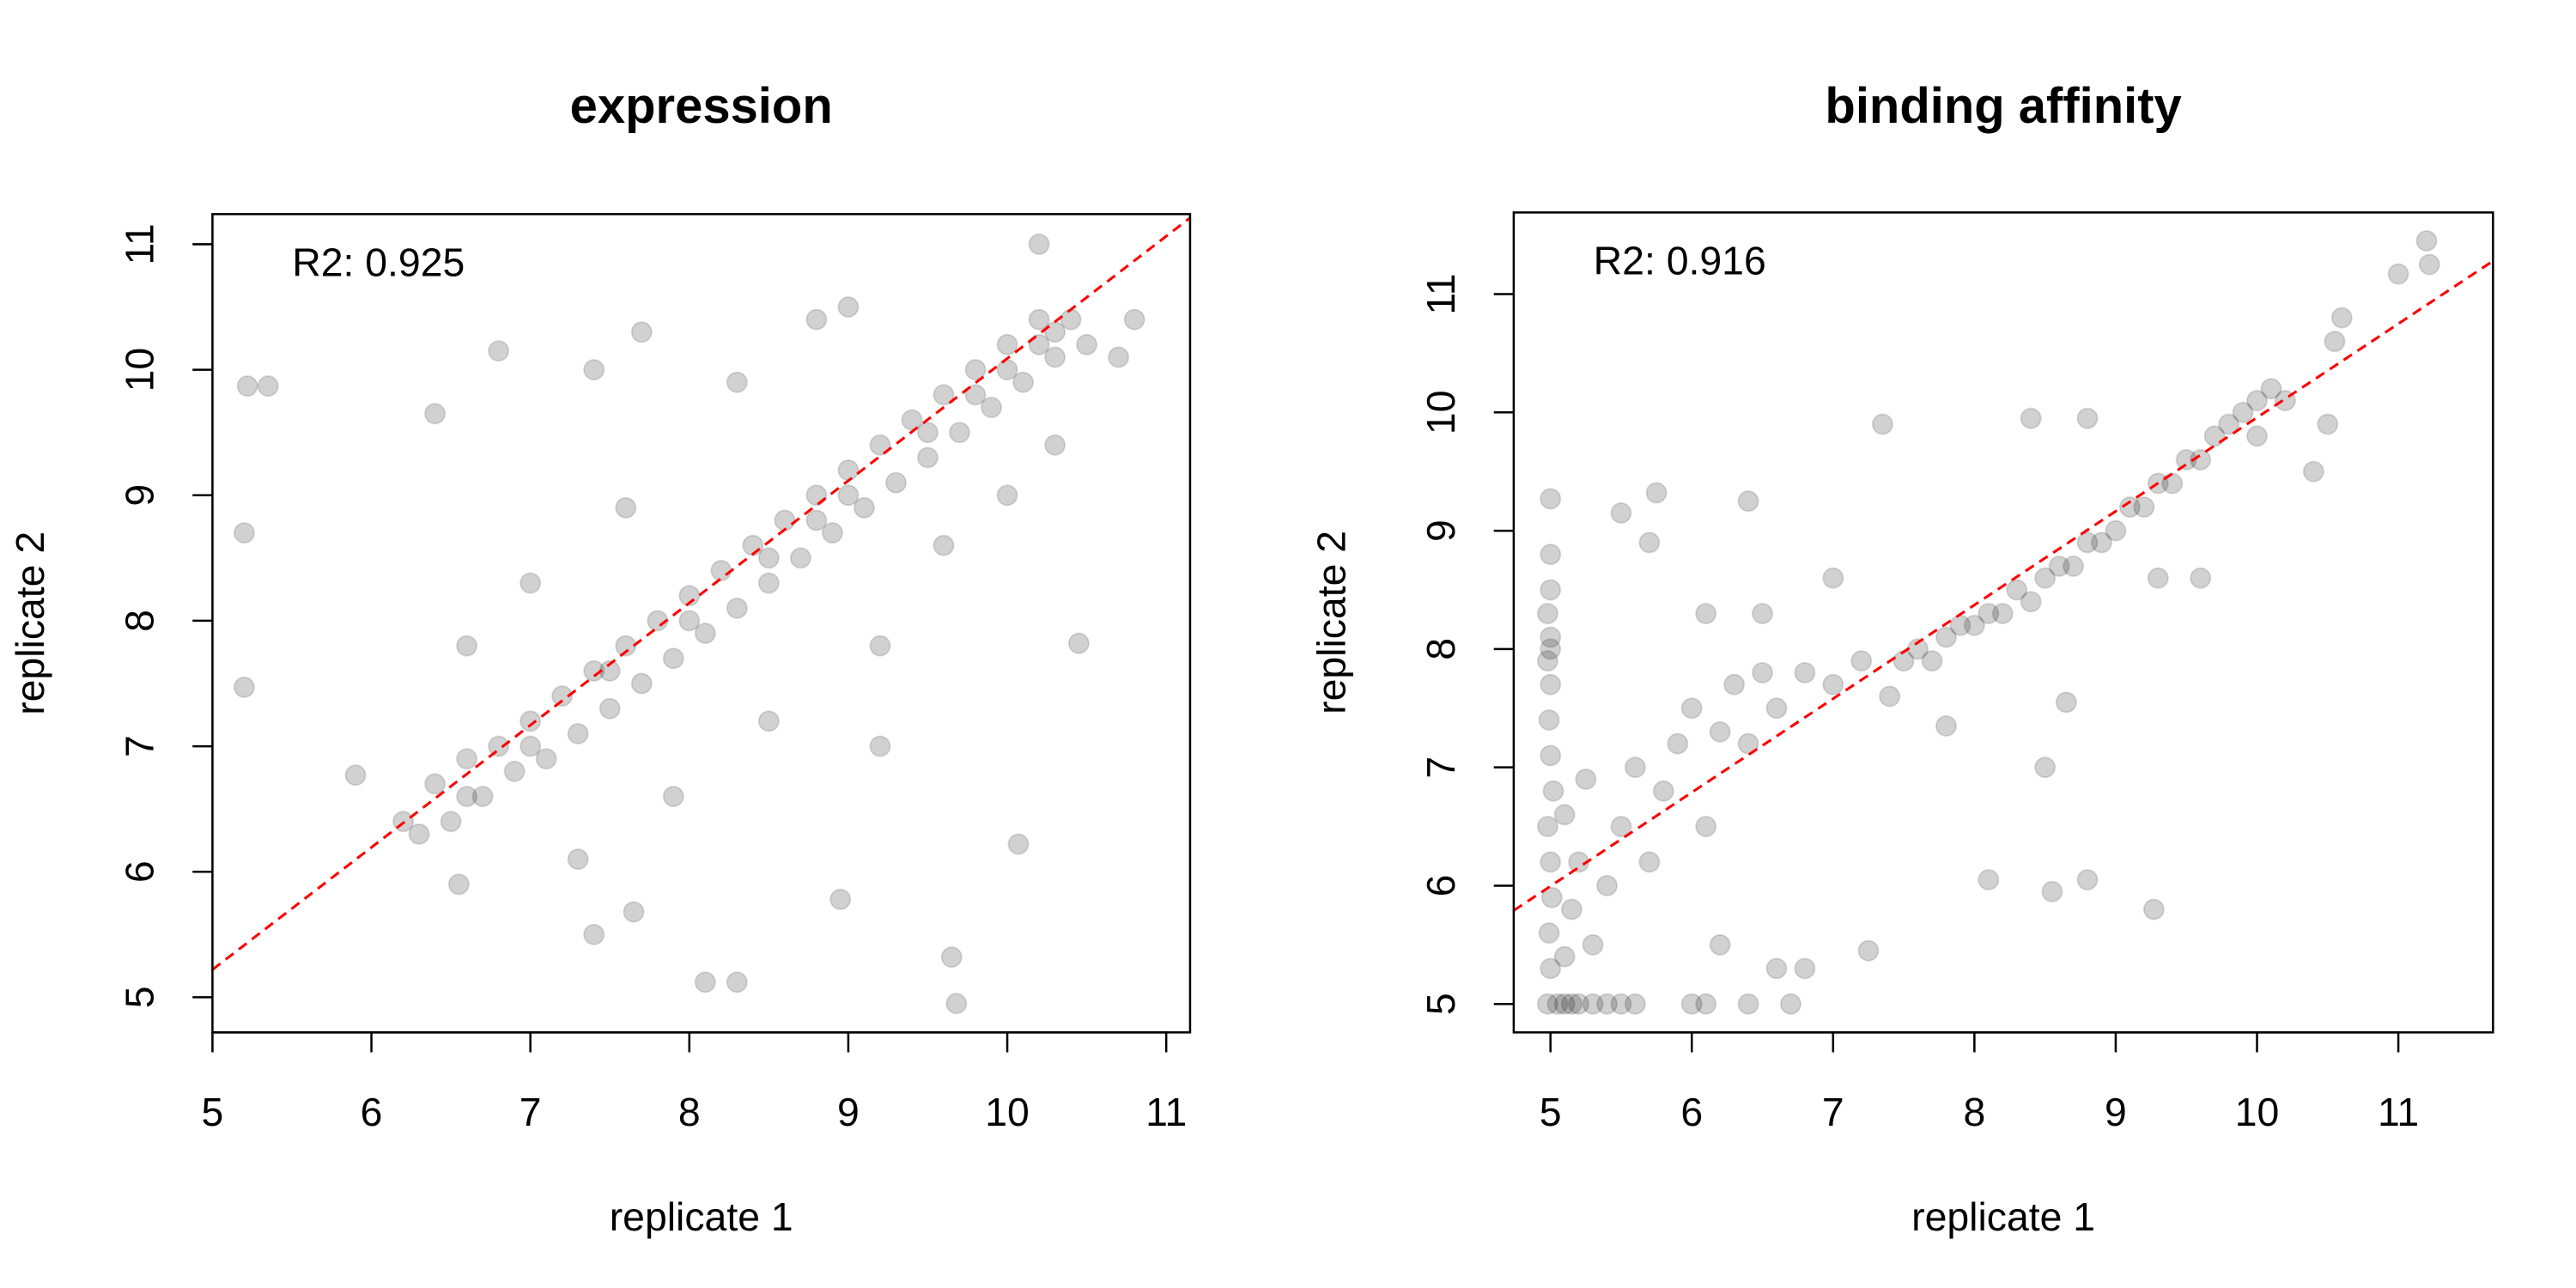 The height and width of the screenshot is (1288, 2576). What do you see at coordinates (378, 262) in the screenshot?
I see `annotation: R2: 0.925` at bounding box center [378, 262].